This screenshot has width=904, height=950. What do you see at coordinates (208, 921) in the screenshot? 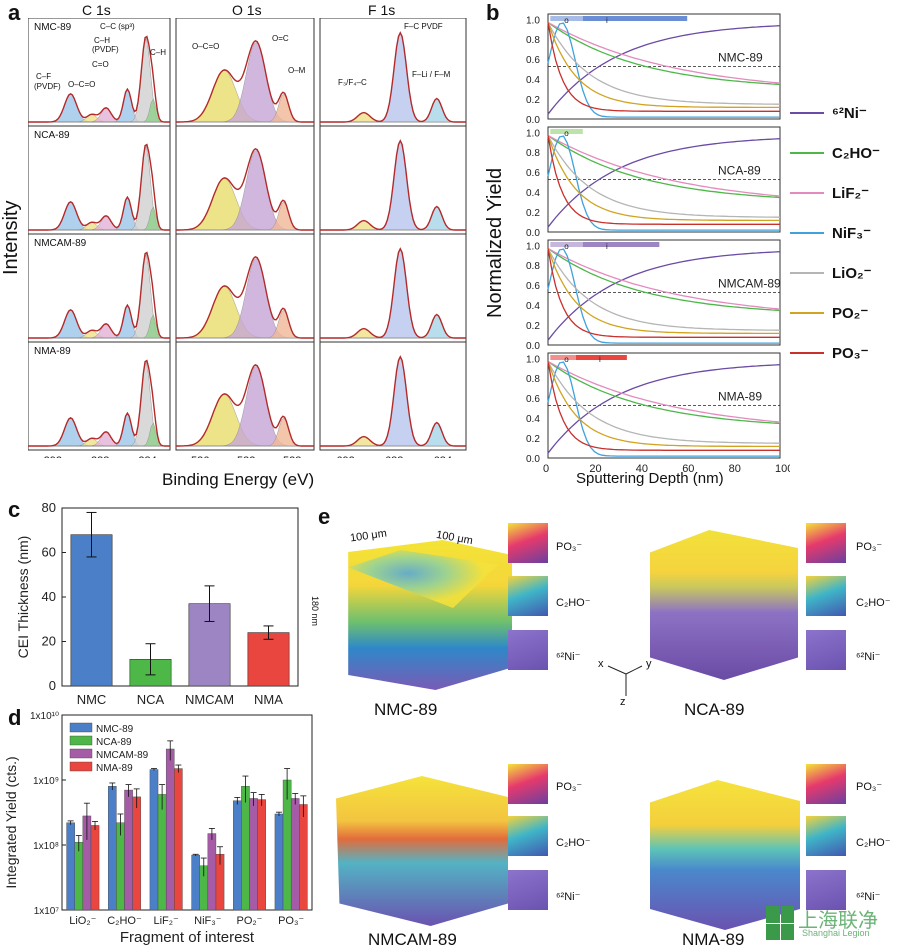
I see `chart-d-xtick-label: NiF₃⁻` at bounding box center [208, 921].